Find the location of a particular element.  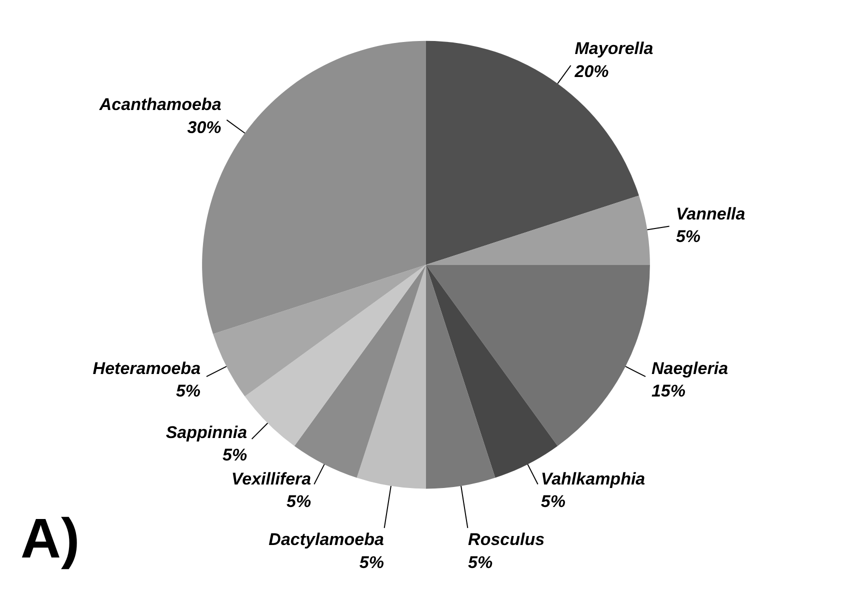

slice-label: Mayorella is located at coordinates (614, 48).